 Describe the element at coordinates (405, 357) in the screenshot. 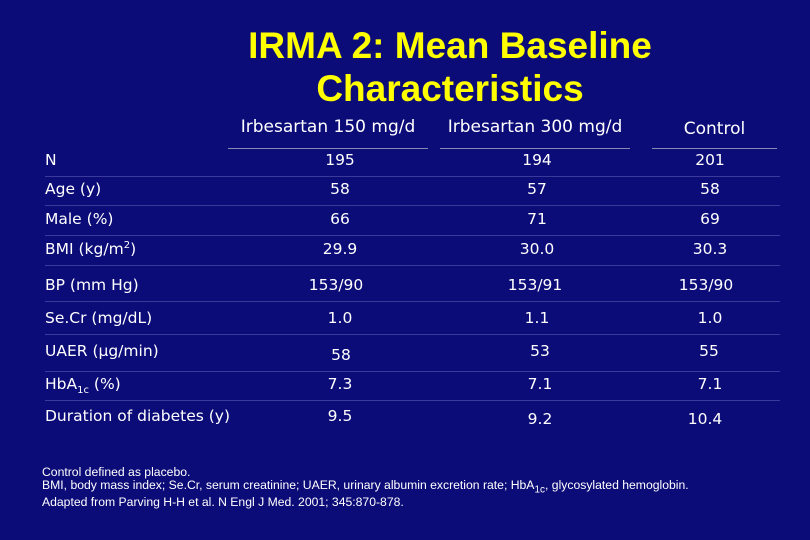

I see `table-row-uaer: UAER (µg/min) 58 53 55` at that location.